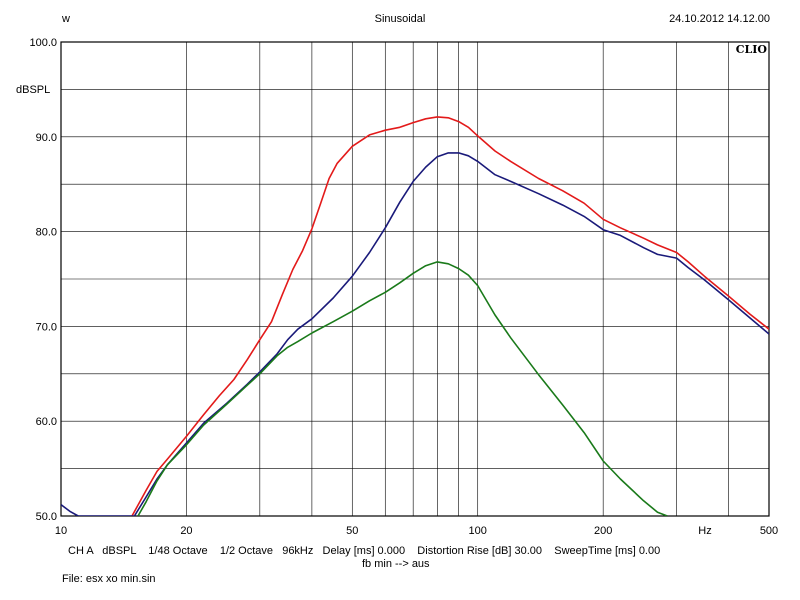 The image size is (800, 600). Describe the element at coordinates (46, 422) in the screenshot. I see `y-tick-label: 60.0` at that location.